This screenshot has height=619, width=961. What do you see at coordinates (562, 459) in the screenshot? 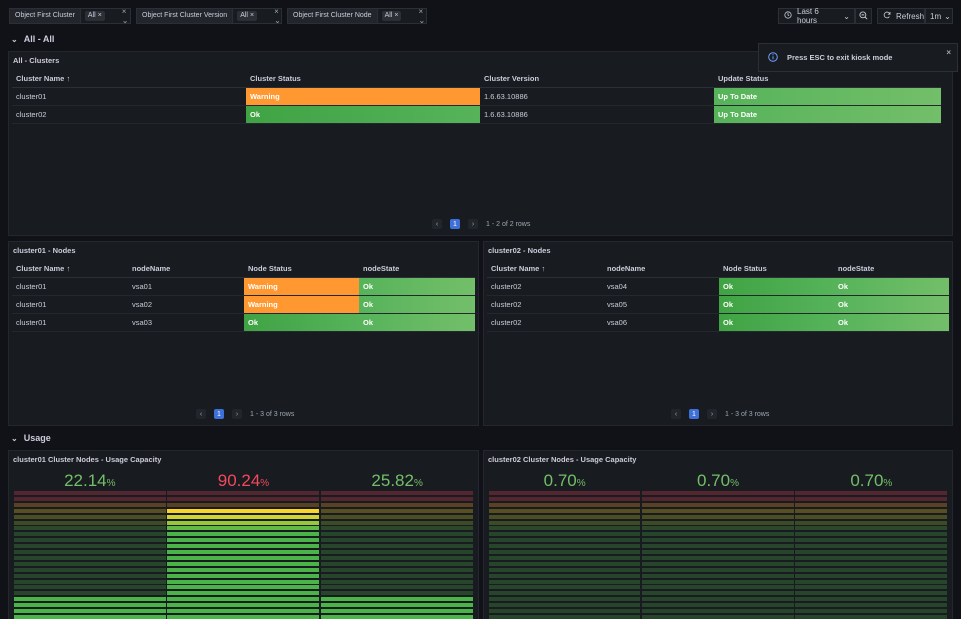
I see `panel-title: cluster02 Cluster Nodes - Usage Capacity` at bounding box center [562, 459].